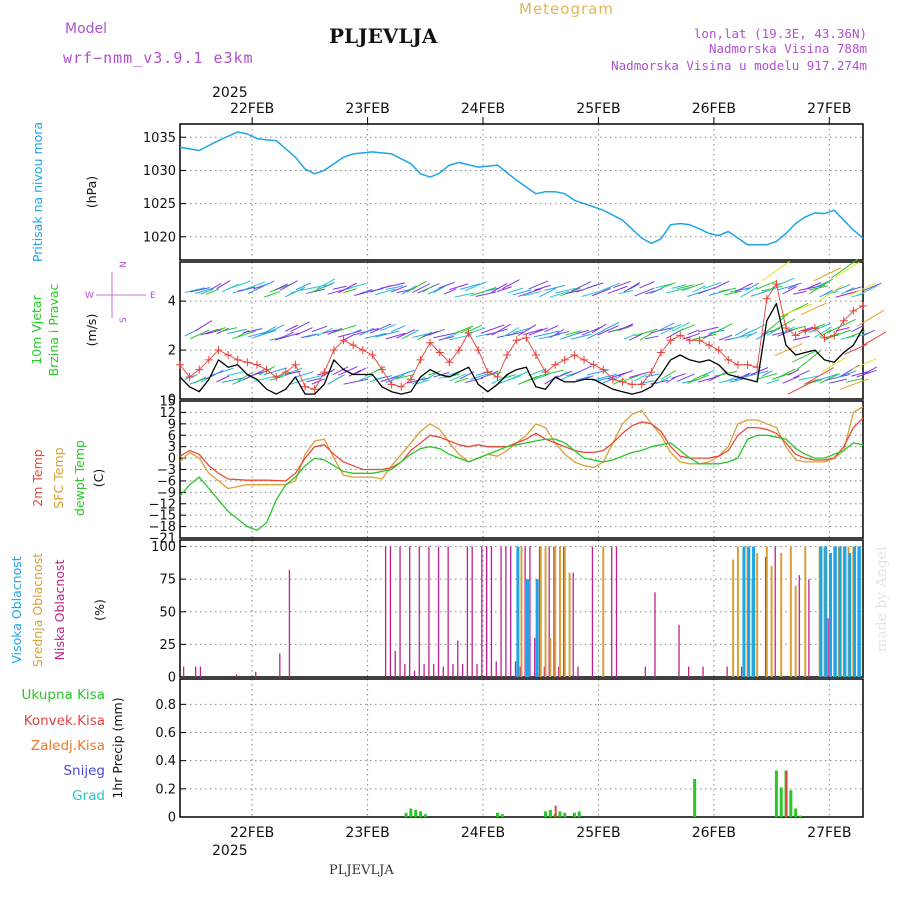 Image resolution: width=900 pixels, height=900 pixels. I want to click on precip-panel: 0.8 0.6 0.4 0.2 0, so click(509, 752).